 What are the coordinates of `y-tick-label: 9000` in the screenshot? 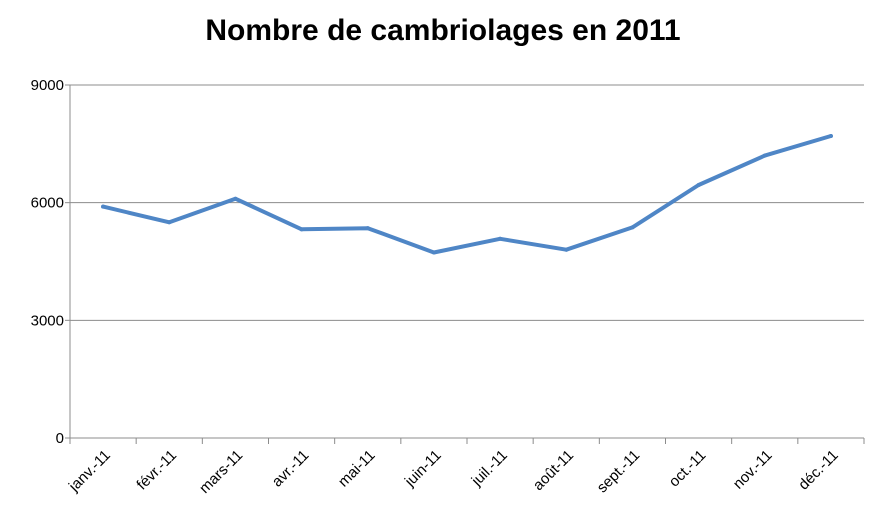 It's located at (47, 85).